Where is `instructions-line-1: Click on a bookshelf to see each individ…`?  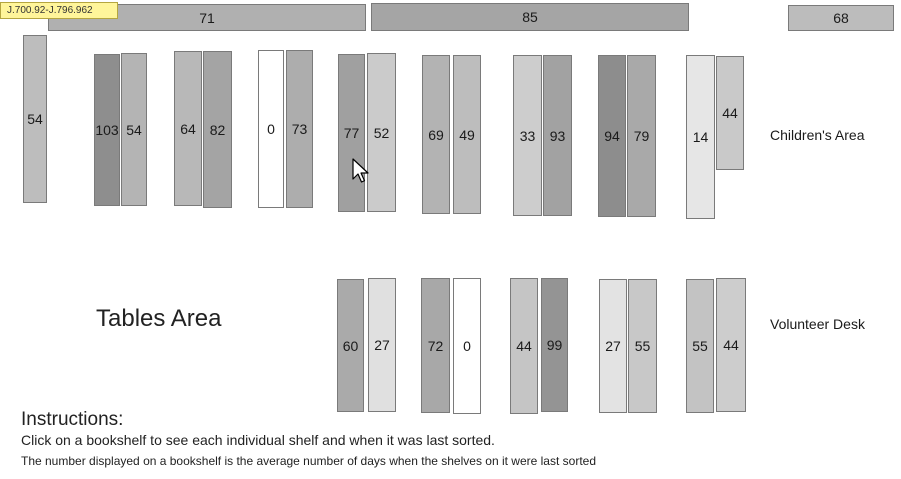
instructions-line-1: Click on a bookshelf to see each individ… is located at coordinates (258, 440).